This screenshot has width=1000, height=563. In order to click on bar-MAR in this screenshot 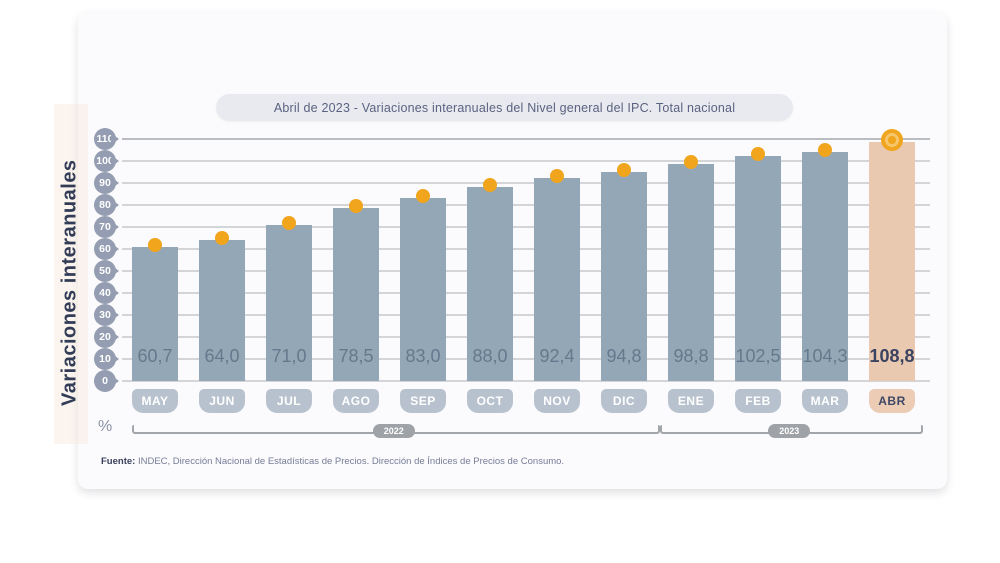, I will do `click(825, 266)`.